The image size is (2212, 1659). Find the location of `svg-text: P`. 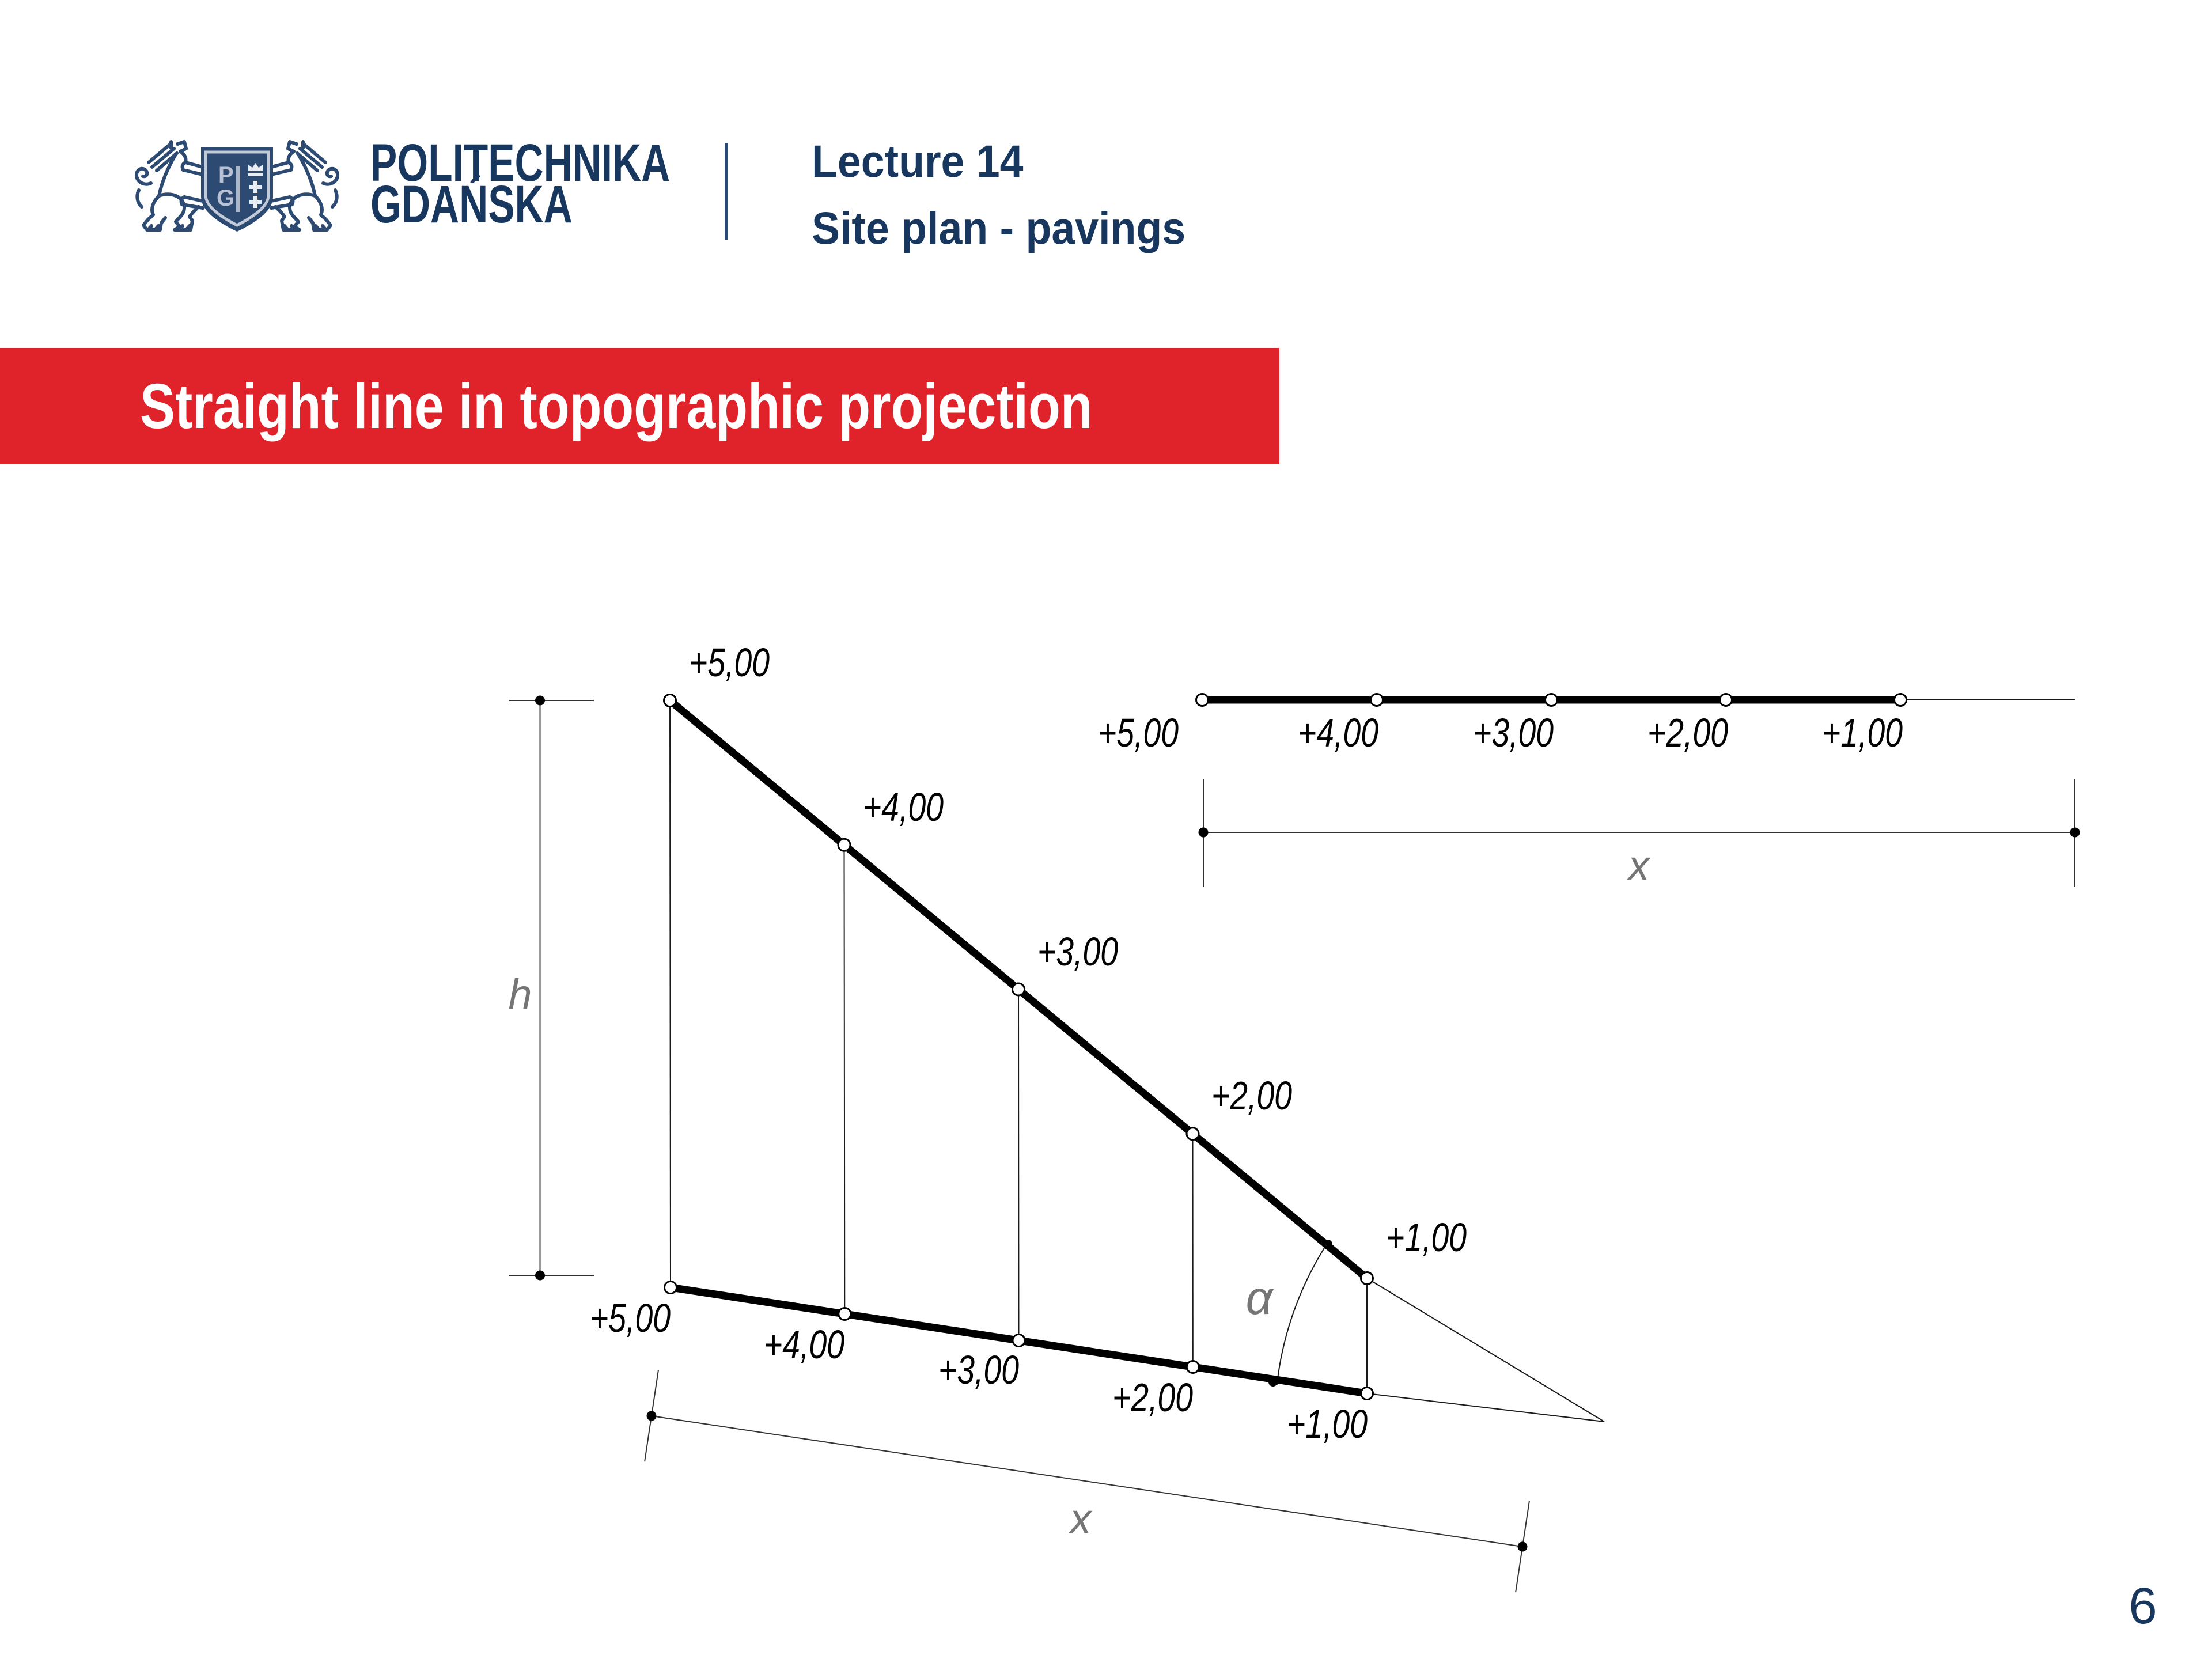

svg-text: P is located at coordinates (226, 175).